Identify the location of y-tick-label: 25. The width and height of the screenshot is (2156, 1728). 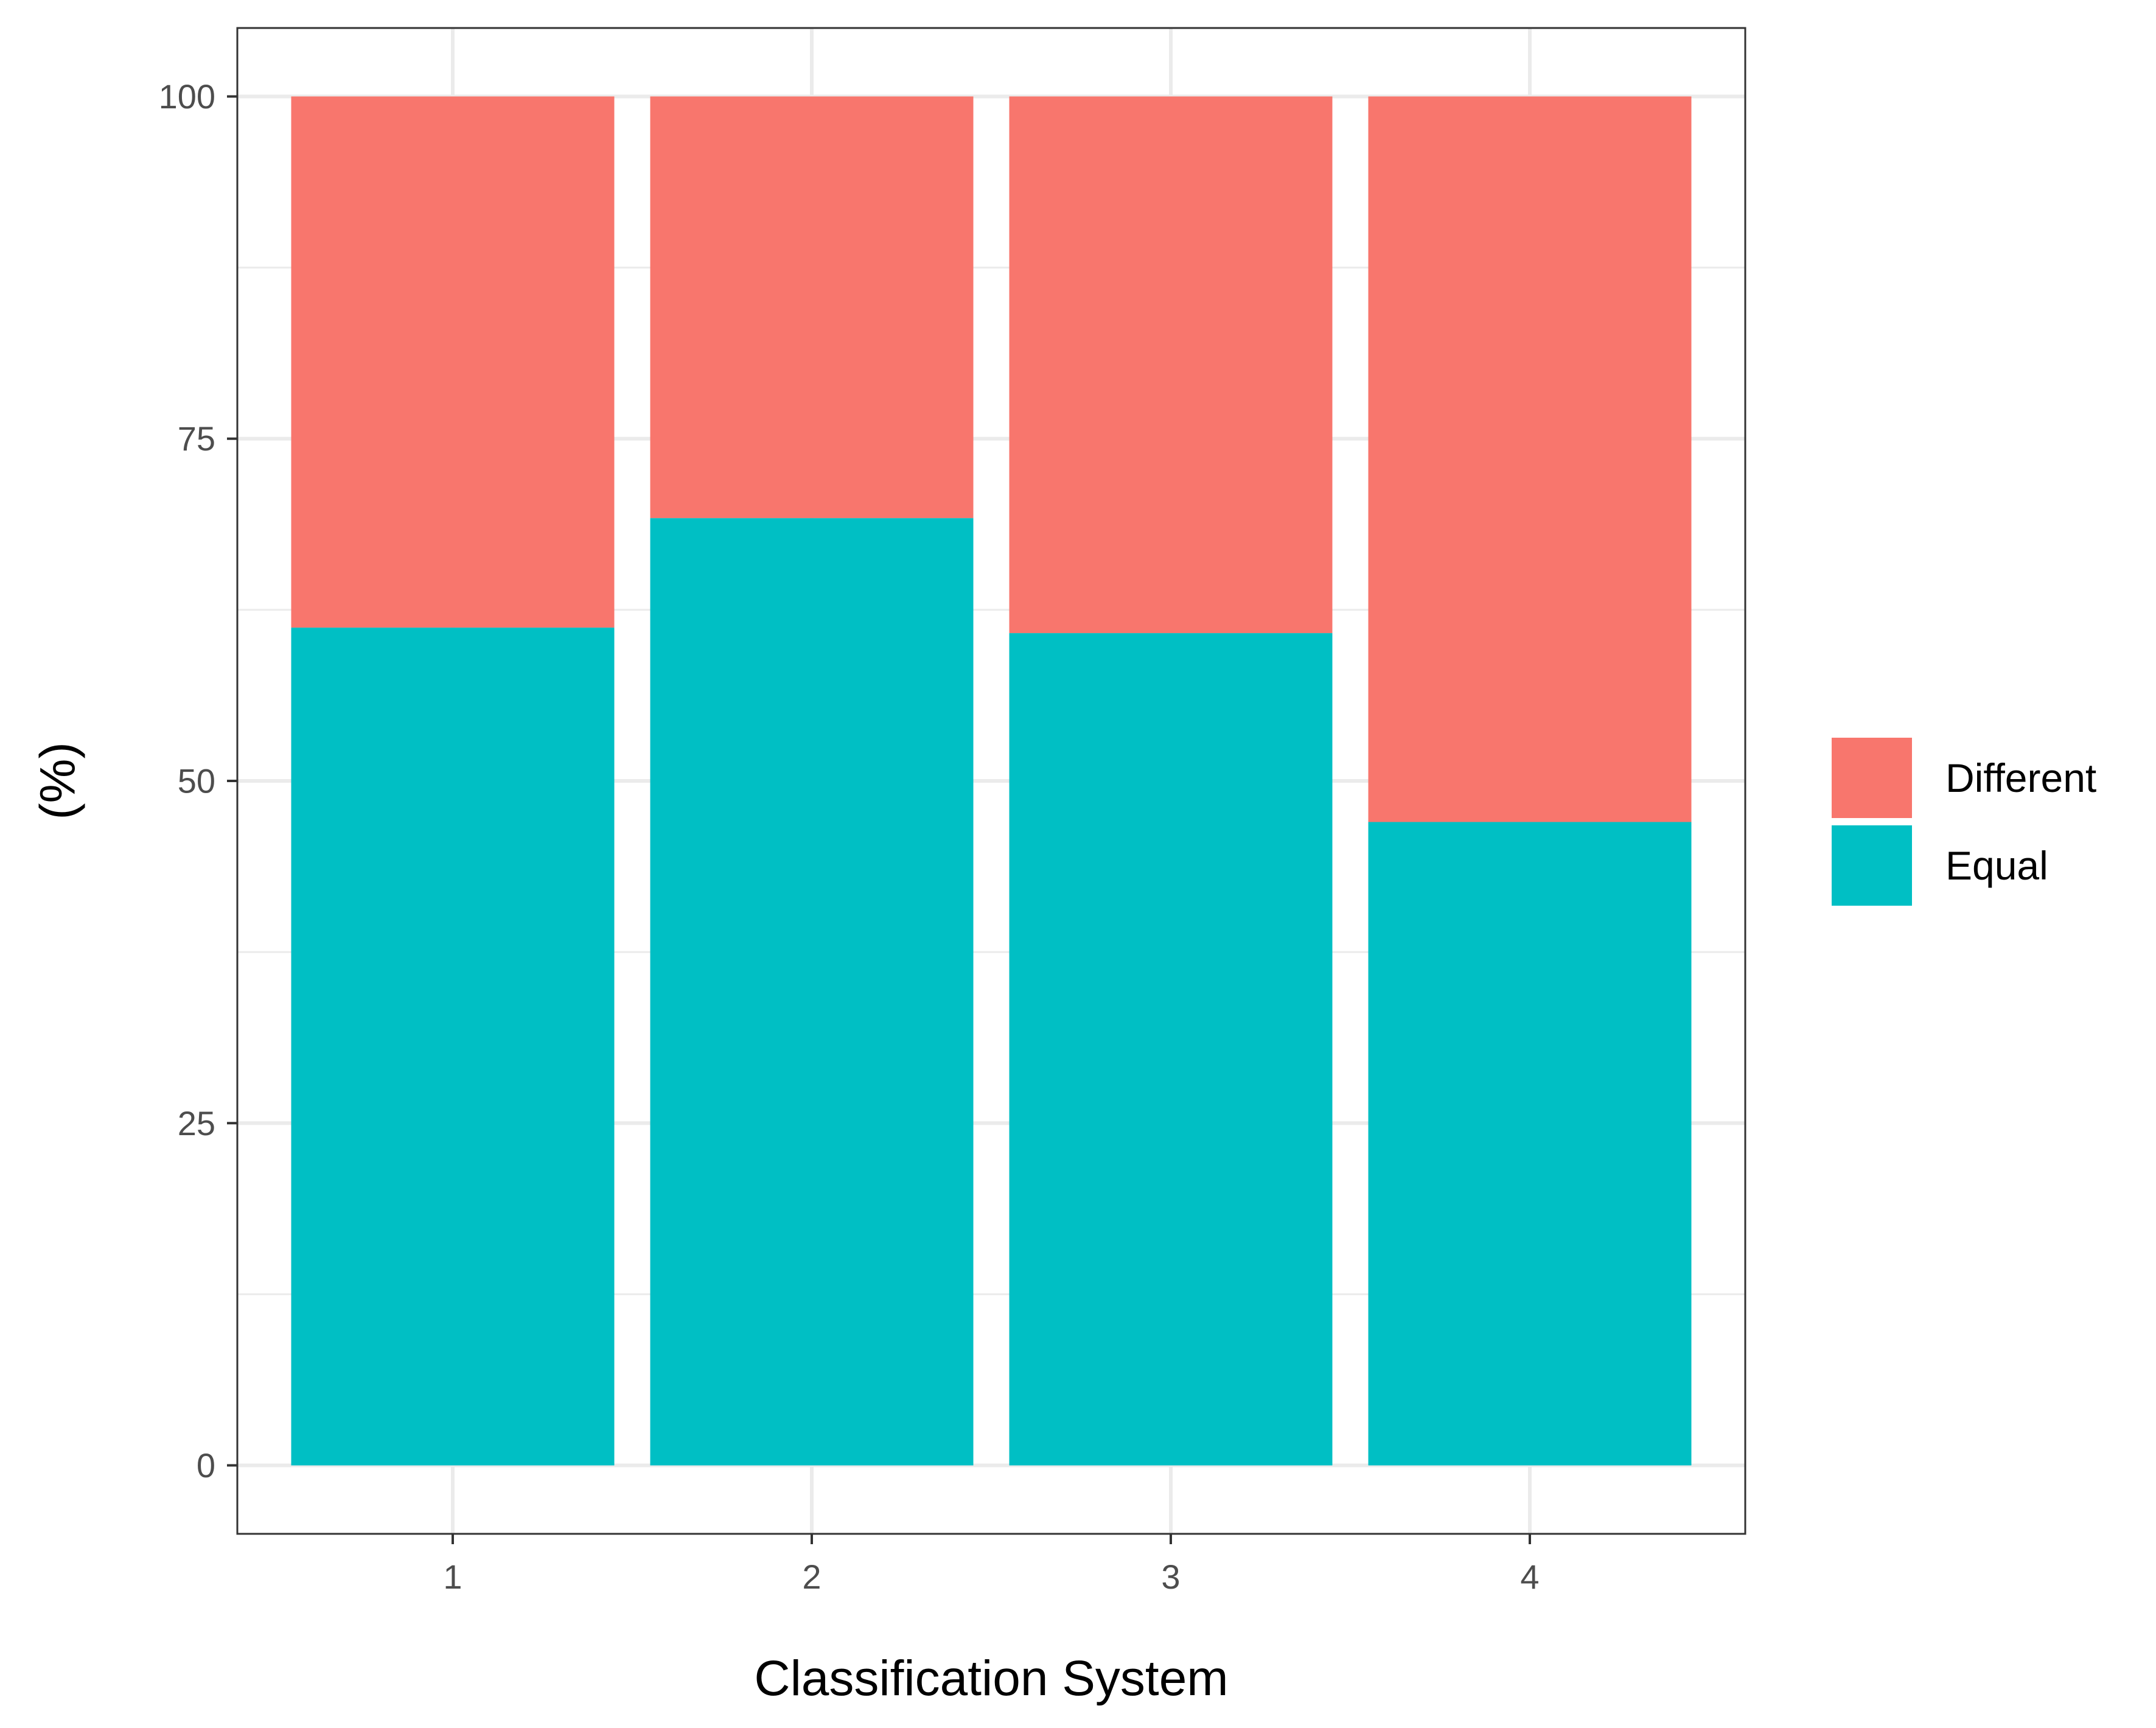
(197, 1123).